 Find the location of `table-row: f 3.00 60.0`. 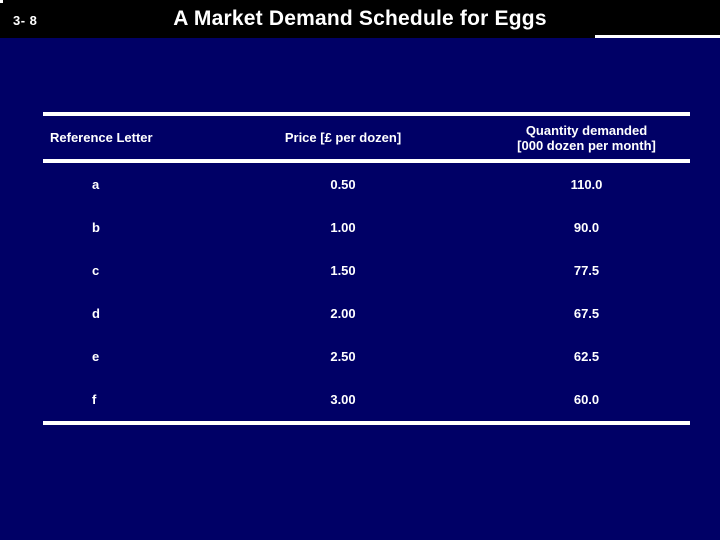

table-row: f 3.00 60.0 is located at coordinates (366, 399).